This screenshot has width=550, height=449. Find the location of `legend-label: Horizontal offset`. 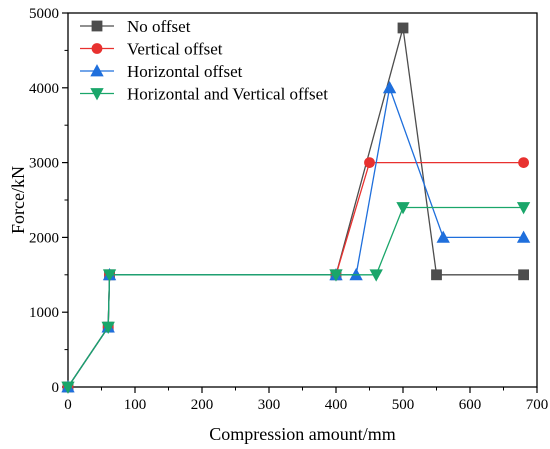

legend-label: Horizontal offset is located at coordinates (185, 71).